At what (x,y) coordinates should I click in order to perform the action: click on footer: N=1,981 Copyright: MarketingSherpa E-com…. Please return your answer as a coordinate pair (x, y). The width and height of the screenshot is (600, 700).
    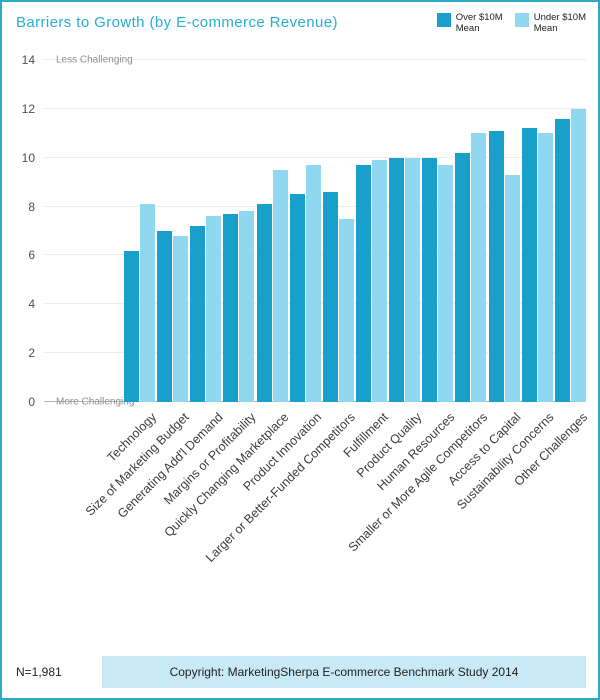
    Looking at the image, I should click on (300, 672).